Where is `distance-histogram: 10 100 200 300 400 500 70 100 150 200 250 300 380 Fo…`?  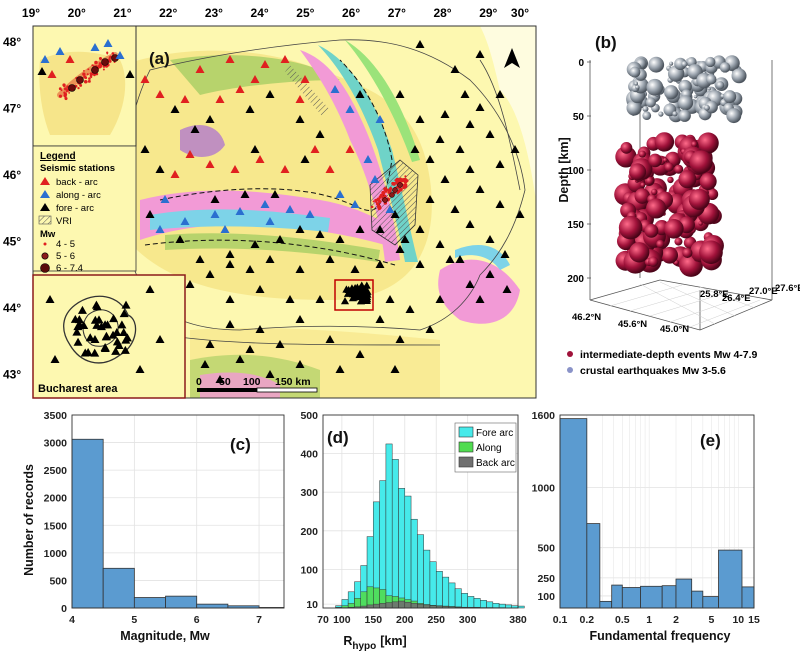
distance-histogram: 10 100 200 300 400 500 70 100 150 200 250 300 380 Fo… is located at coordinates (413, 531).